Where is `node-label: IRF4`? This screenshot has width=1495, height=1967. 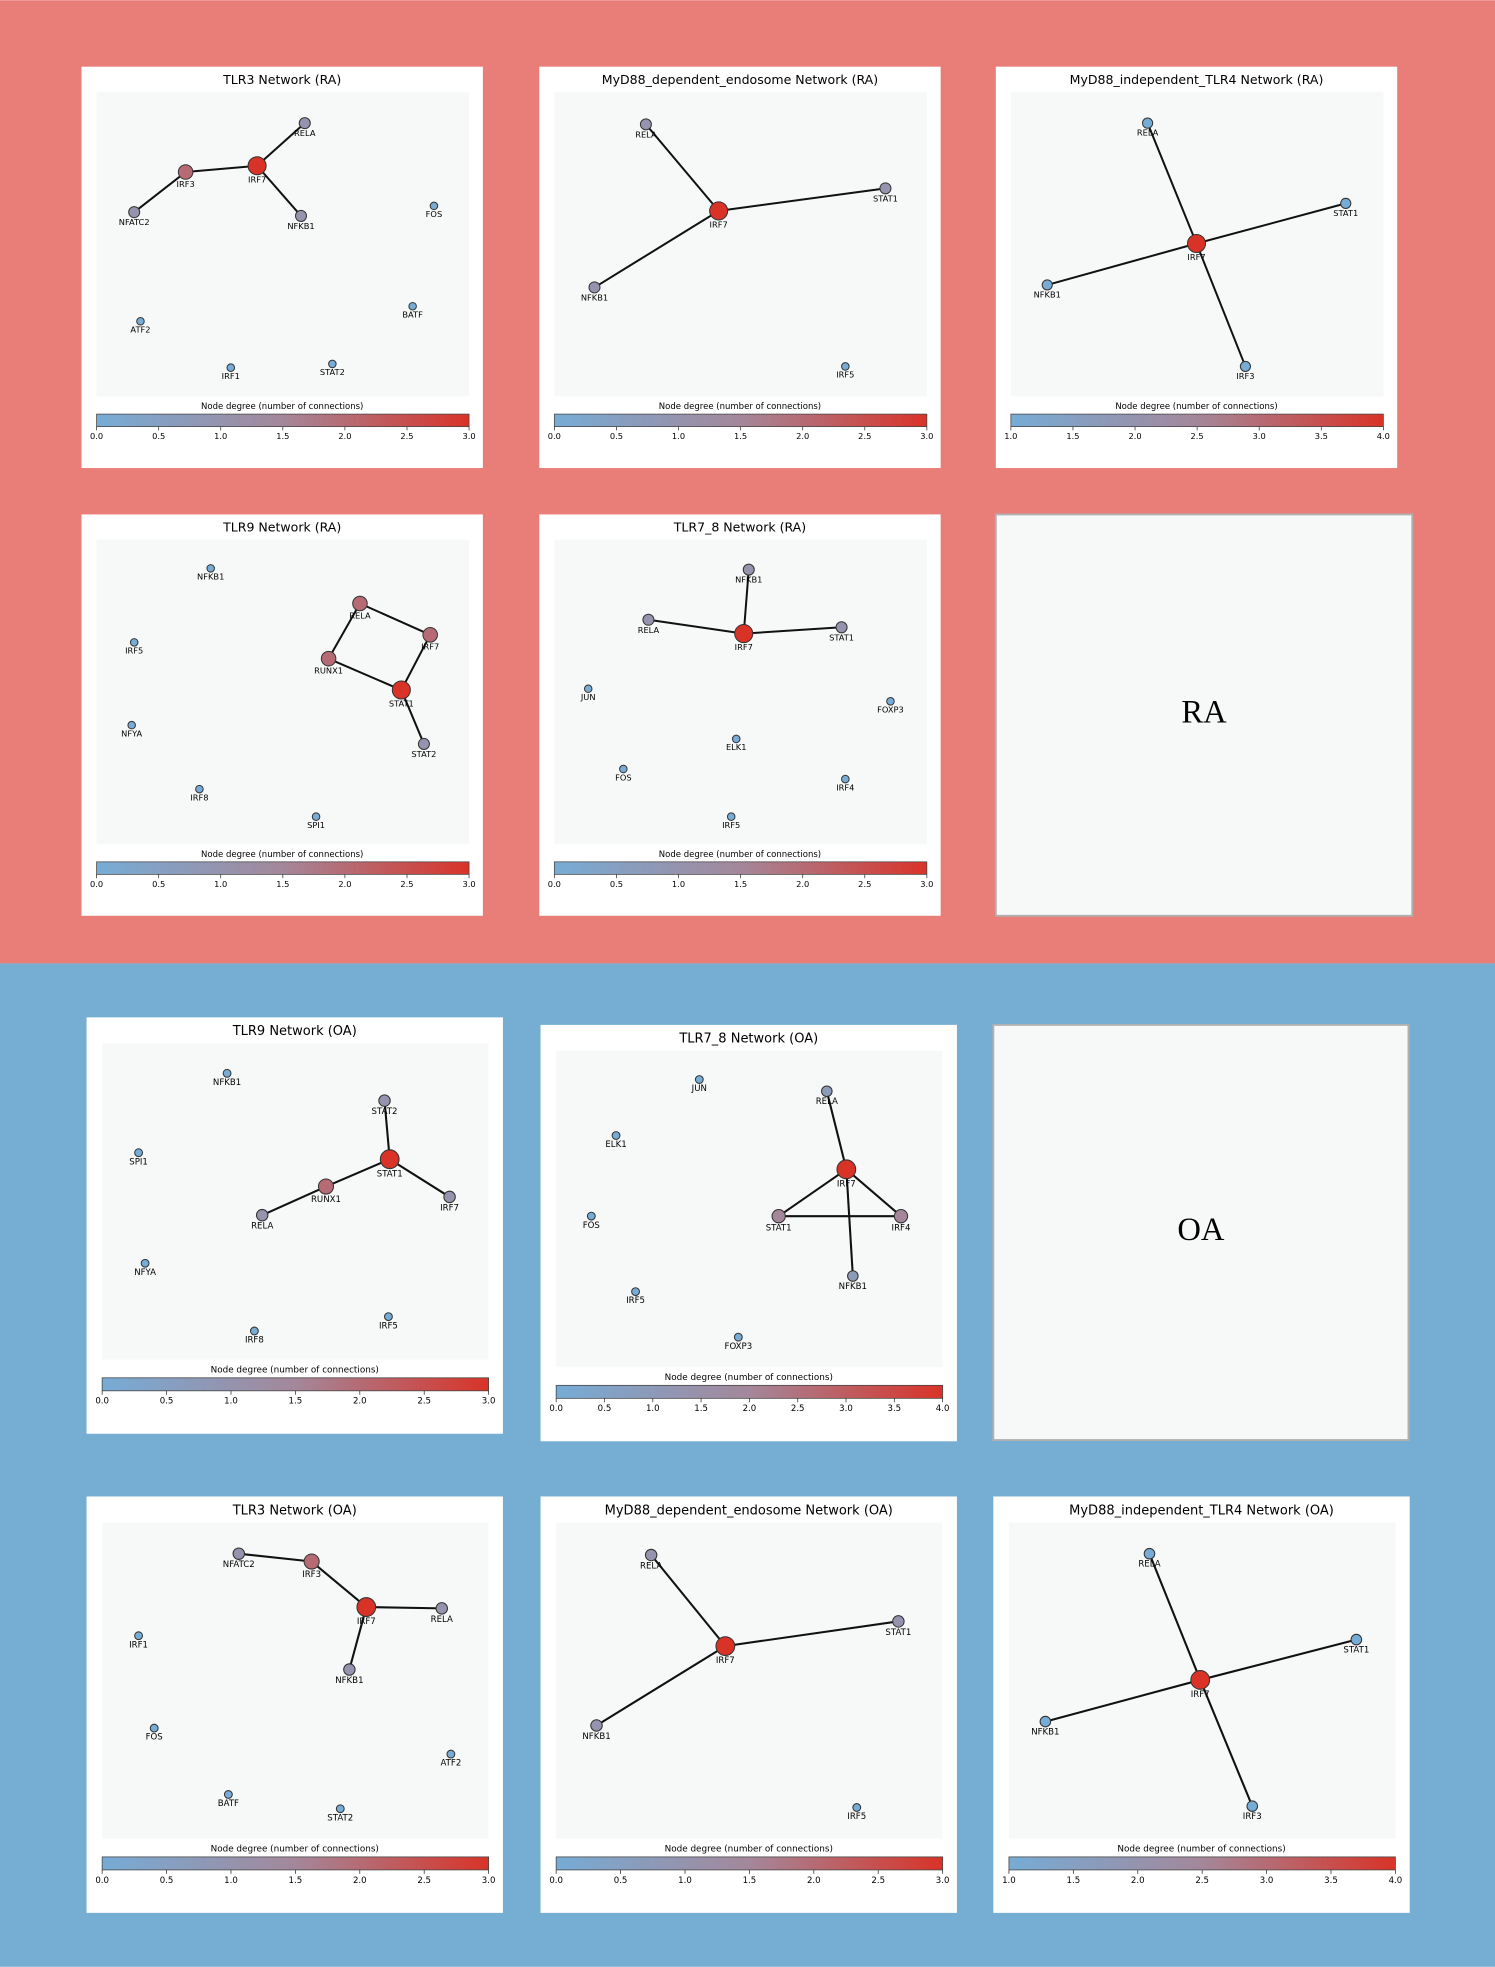
node-label: IRF4 is located at coordinates (901, 1229).